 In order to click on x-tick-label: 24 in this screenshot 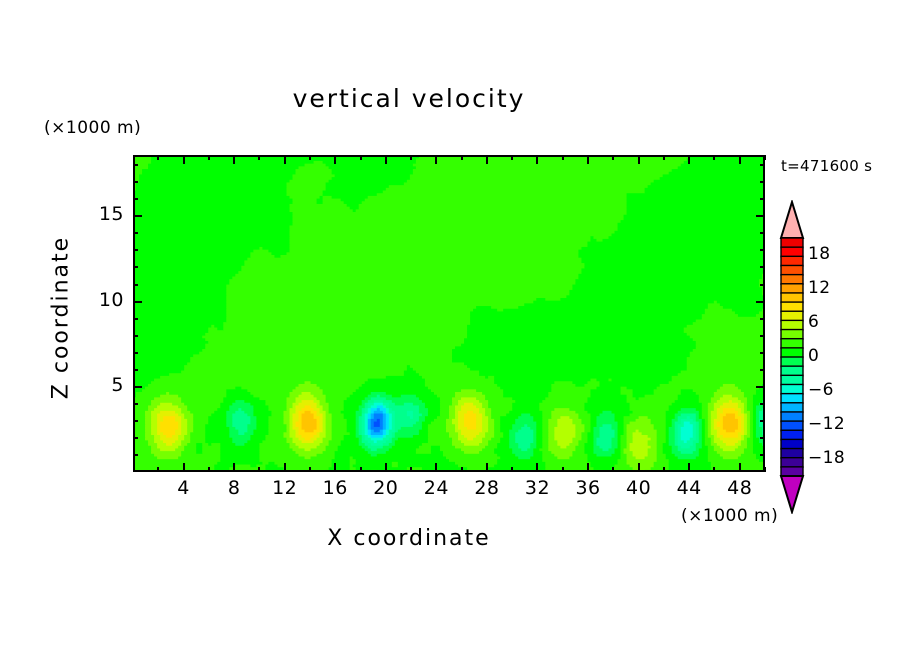, I will do `click(436, 488)`.